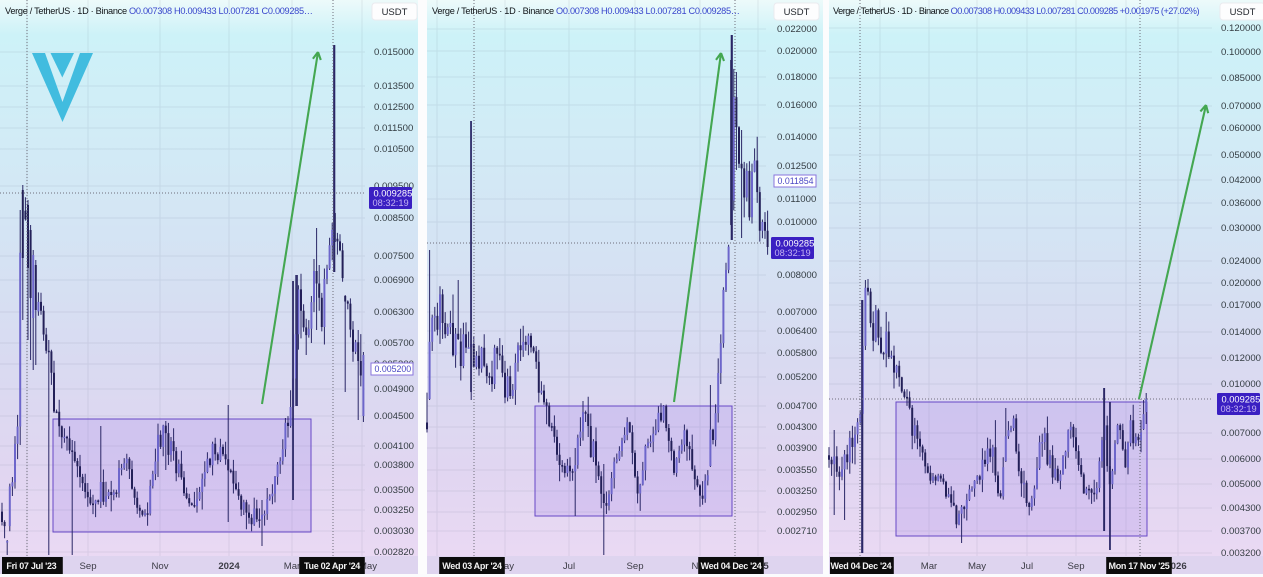 The height and width of the screenshot is (577, 1263). Describe the element at coordinates (1241, 180) in the screenshot. I see `svg-text: 0.042000` at that location.